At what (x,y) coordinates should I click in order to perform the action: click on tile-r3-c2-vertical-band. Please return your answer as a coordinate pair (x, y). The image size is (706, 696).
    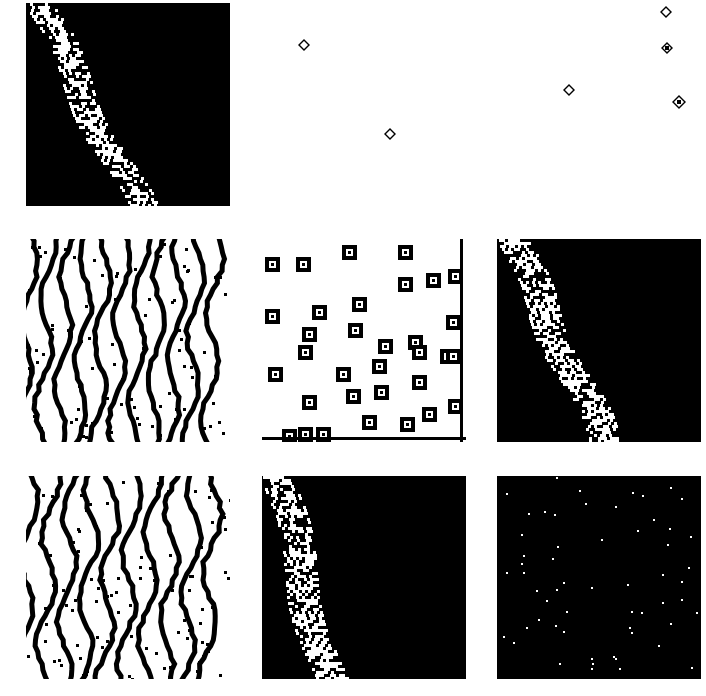
    Looking at the image, I should click on (364, 577).